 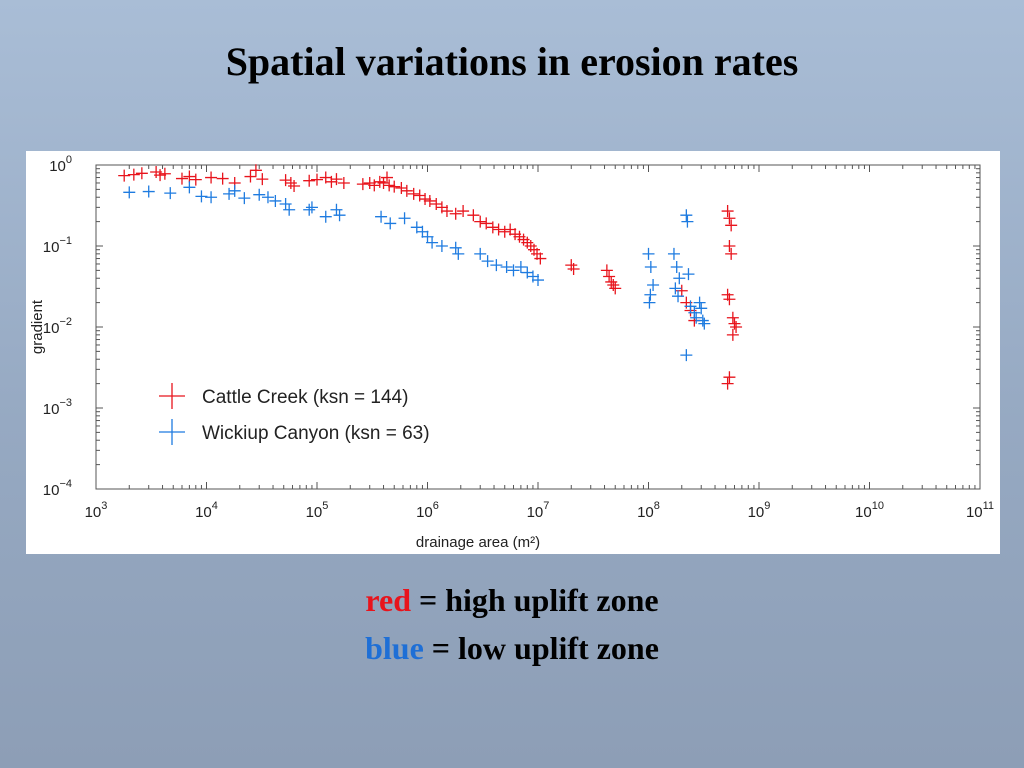 What do you see at coordinates (57, 407) in the screenshot?
I see `y-tick-label: 10⁻³` at bounding box center [57, 407].